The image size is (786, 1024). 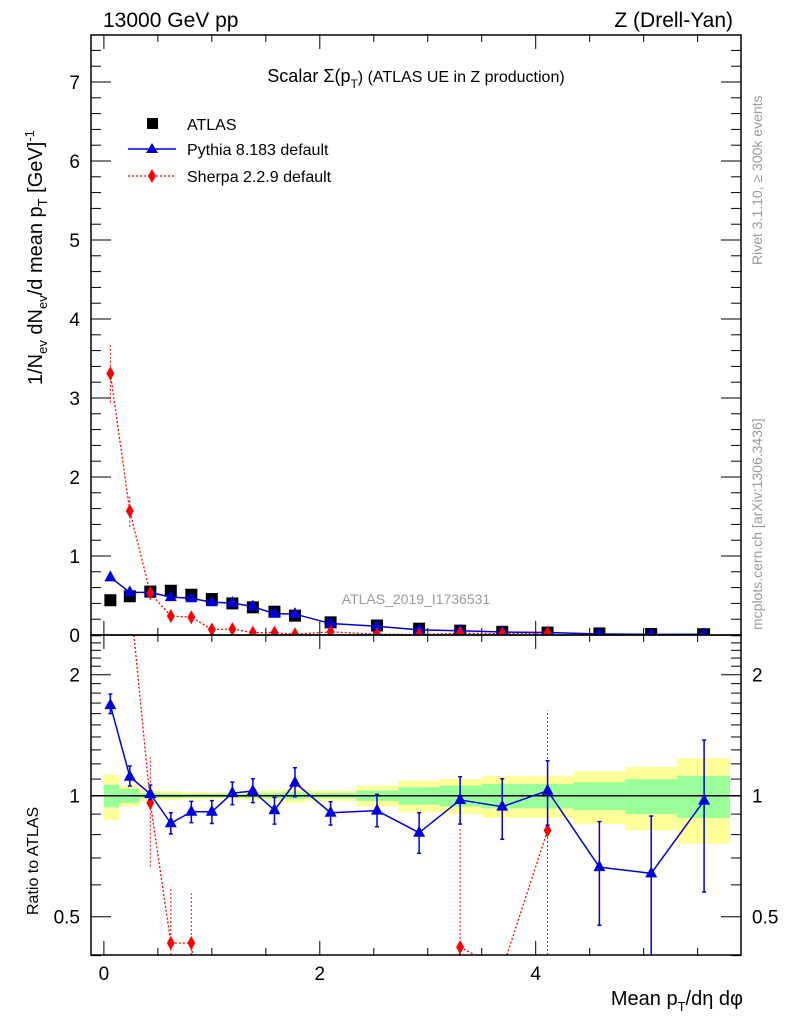 What do you see at coordinates (677, 1001) in the screenshot?
I see `x-axis-label: Mean pT/dη dφ` at bounding box center [677, 1001].